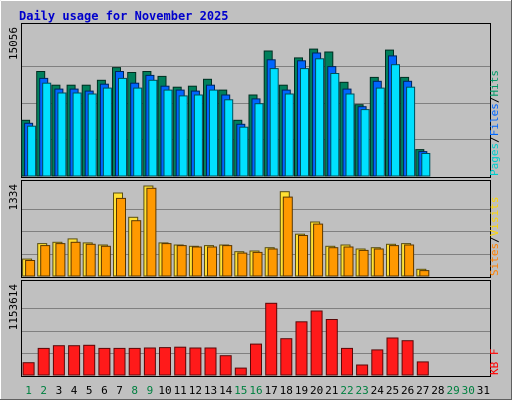 Image resolution: width=512 pixels, height=404 pixels. Describe the element at coordinates (59, 390) in the screenshot. I see `x-tick-label-day-3: 3` at that location.